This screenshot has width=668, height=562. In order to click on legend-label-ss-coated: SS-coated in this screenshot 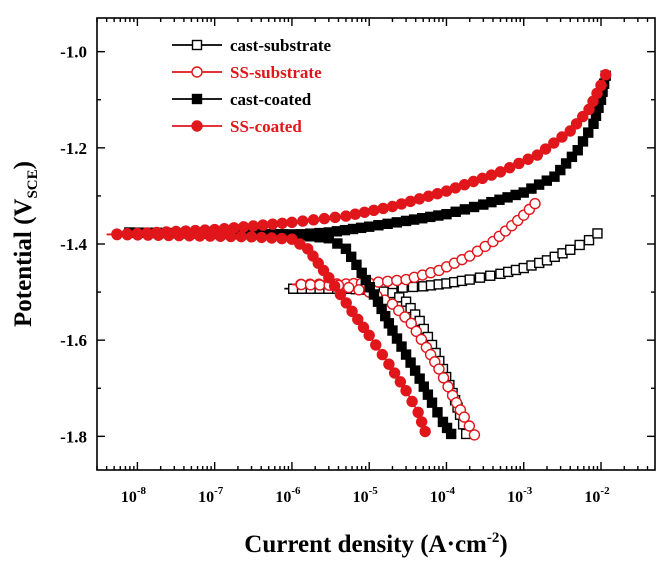, I will do `click(266, 126)`.